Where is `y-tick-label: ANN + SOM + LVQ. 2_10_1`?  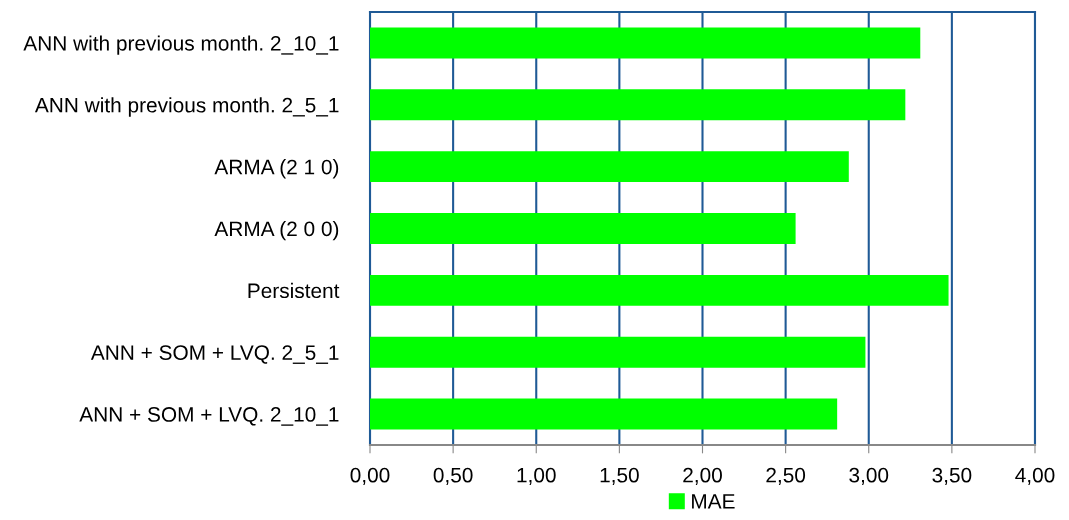
y-tick-label: ANN + SOM + LVQ. 2_10_1 is located at coordinates (209, 416).